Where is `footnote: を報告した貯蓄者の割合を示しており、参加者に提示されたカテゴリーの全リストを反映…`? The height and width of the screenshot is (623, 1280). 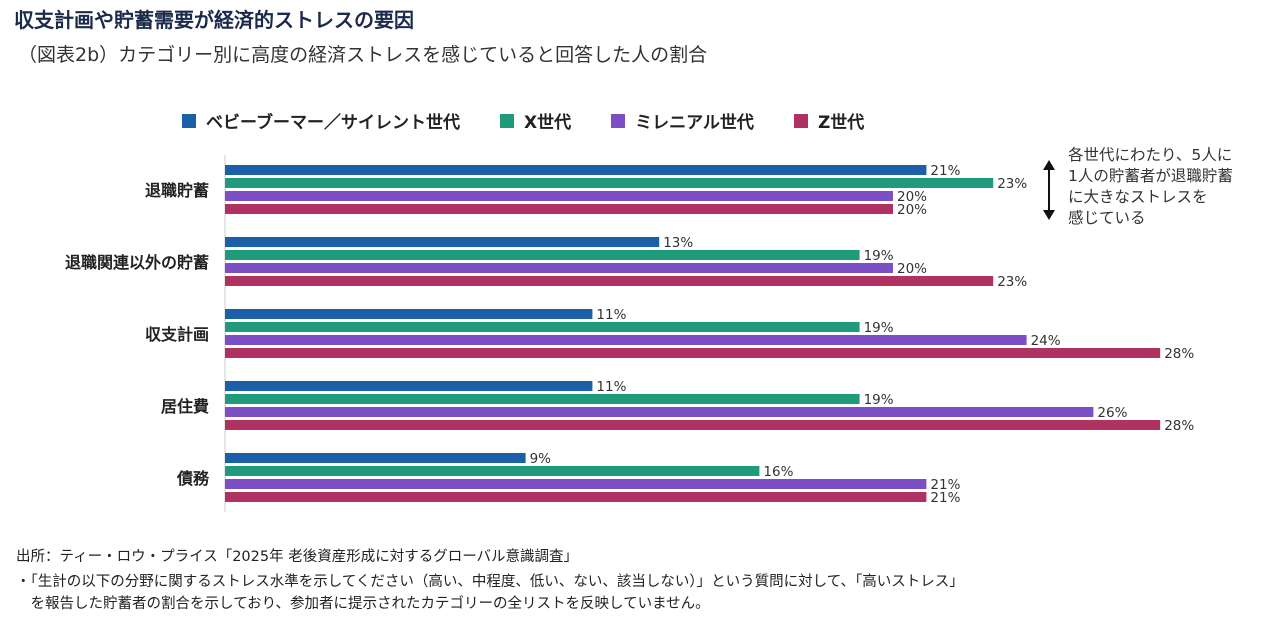
footnote: を報告した貯蓄者の割合を示しており、参加者に提示されたカテゴリーの全リストを反映… is located at coordinates (363, 604).